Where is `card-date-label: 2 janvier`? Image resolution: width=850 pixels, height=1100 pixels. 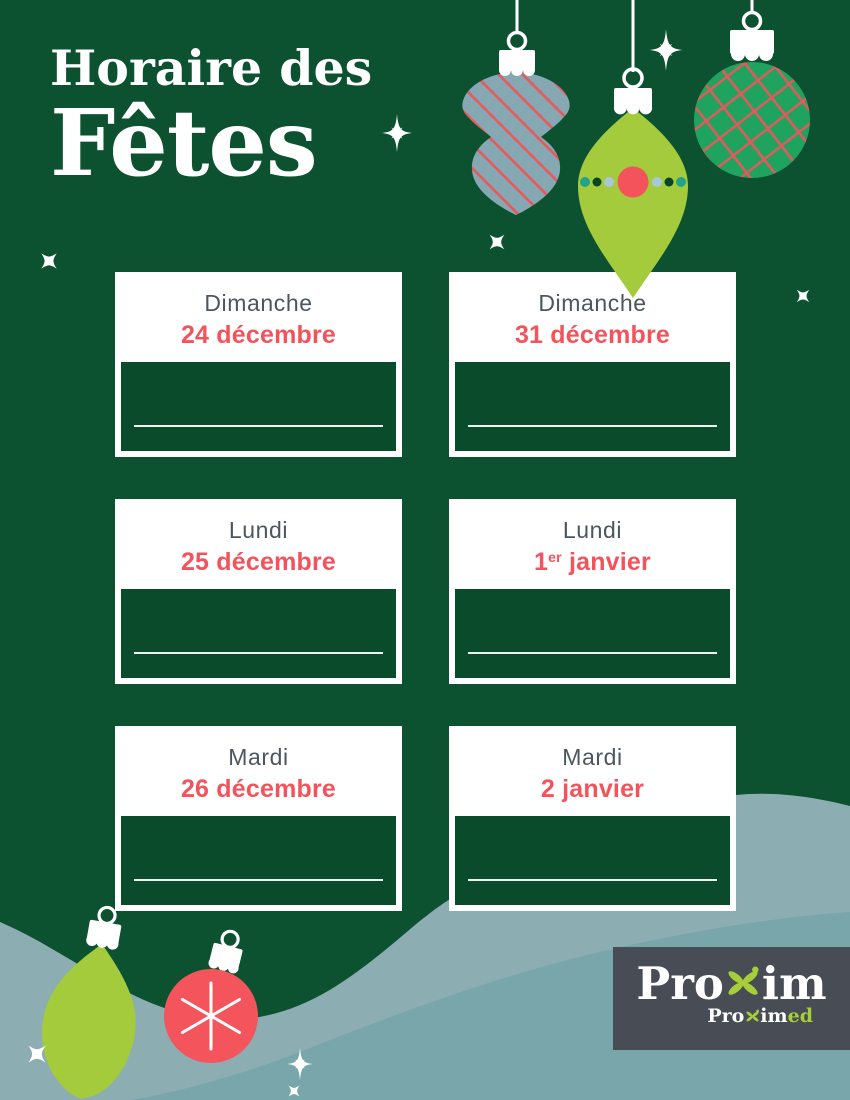
card-date-label: 2 janvier is located at coordinates (592, 789).